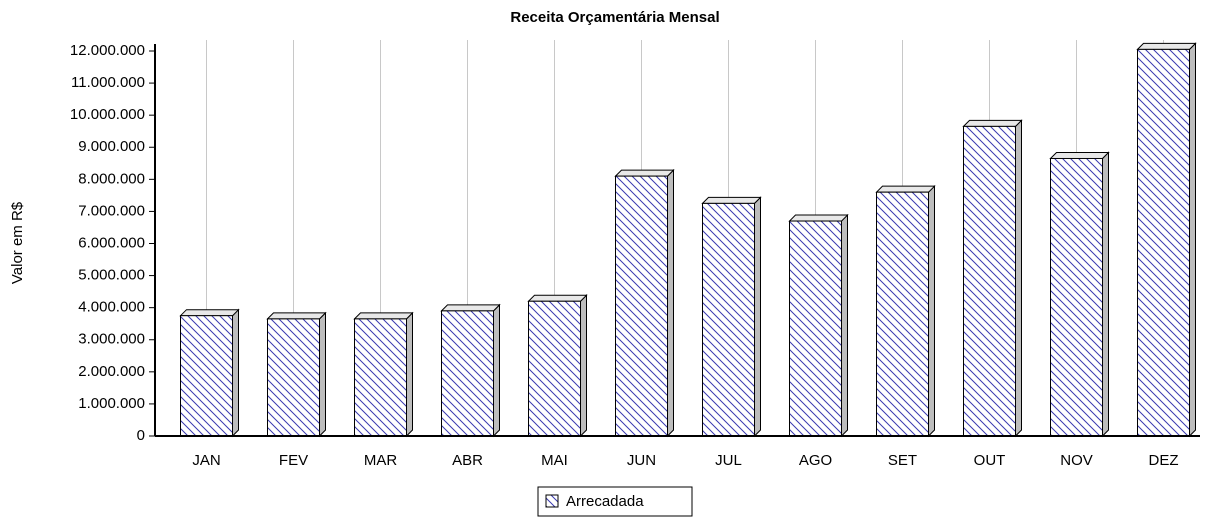 The image size is (1207, 518). Describe the element at coordinates (293, 460) in the screenshot. I see `x-tick-label: FEV` at that location.